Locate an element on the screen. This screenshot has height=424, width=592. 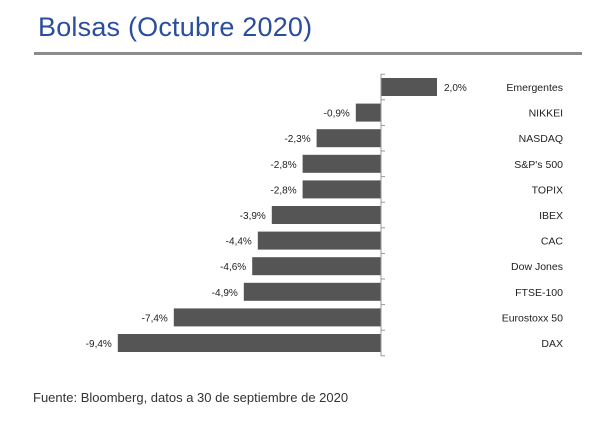
value-label-7: -4,6% is located at coordinates (233, 267).